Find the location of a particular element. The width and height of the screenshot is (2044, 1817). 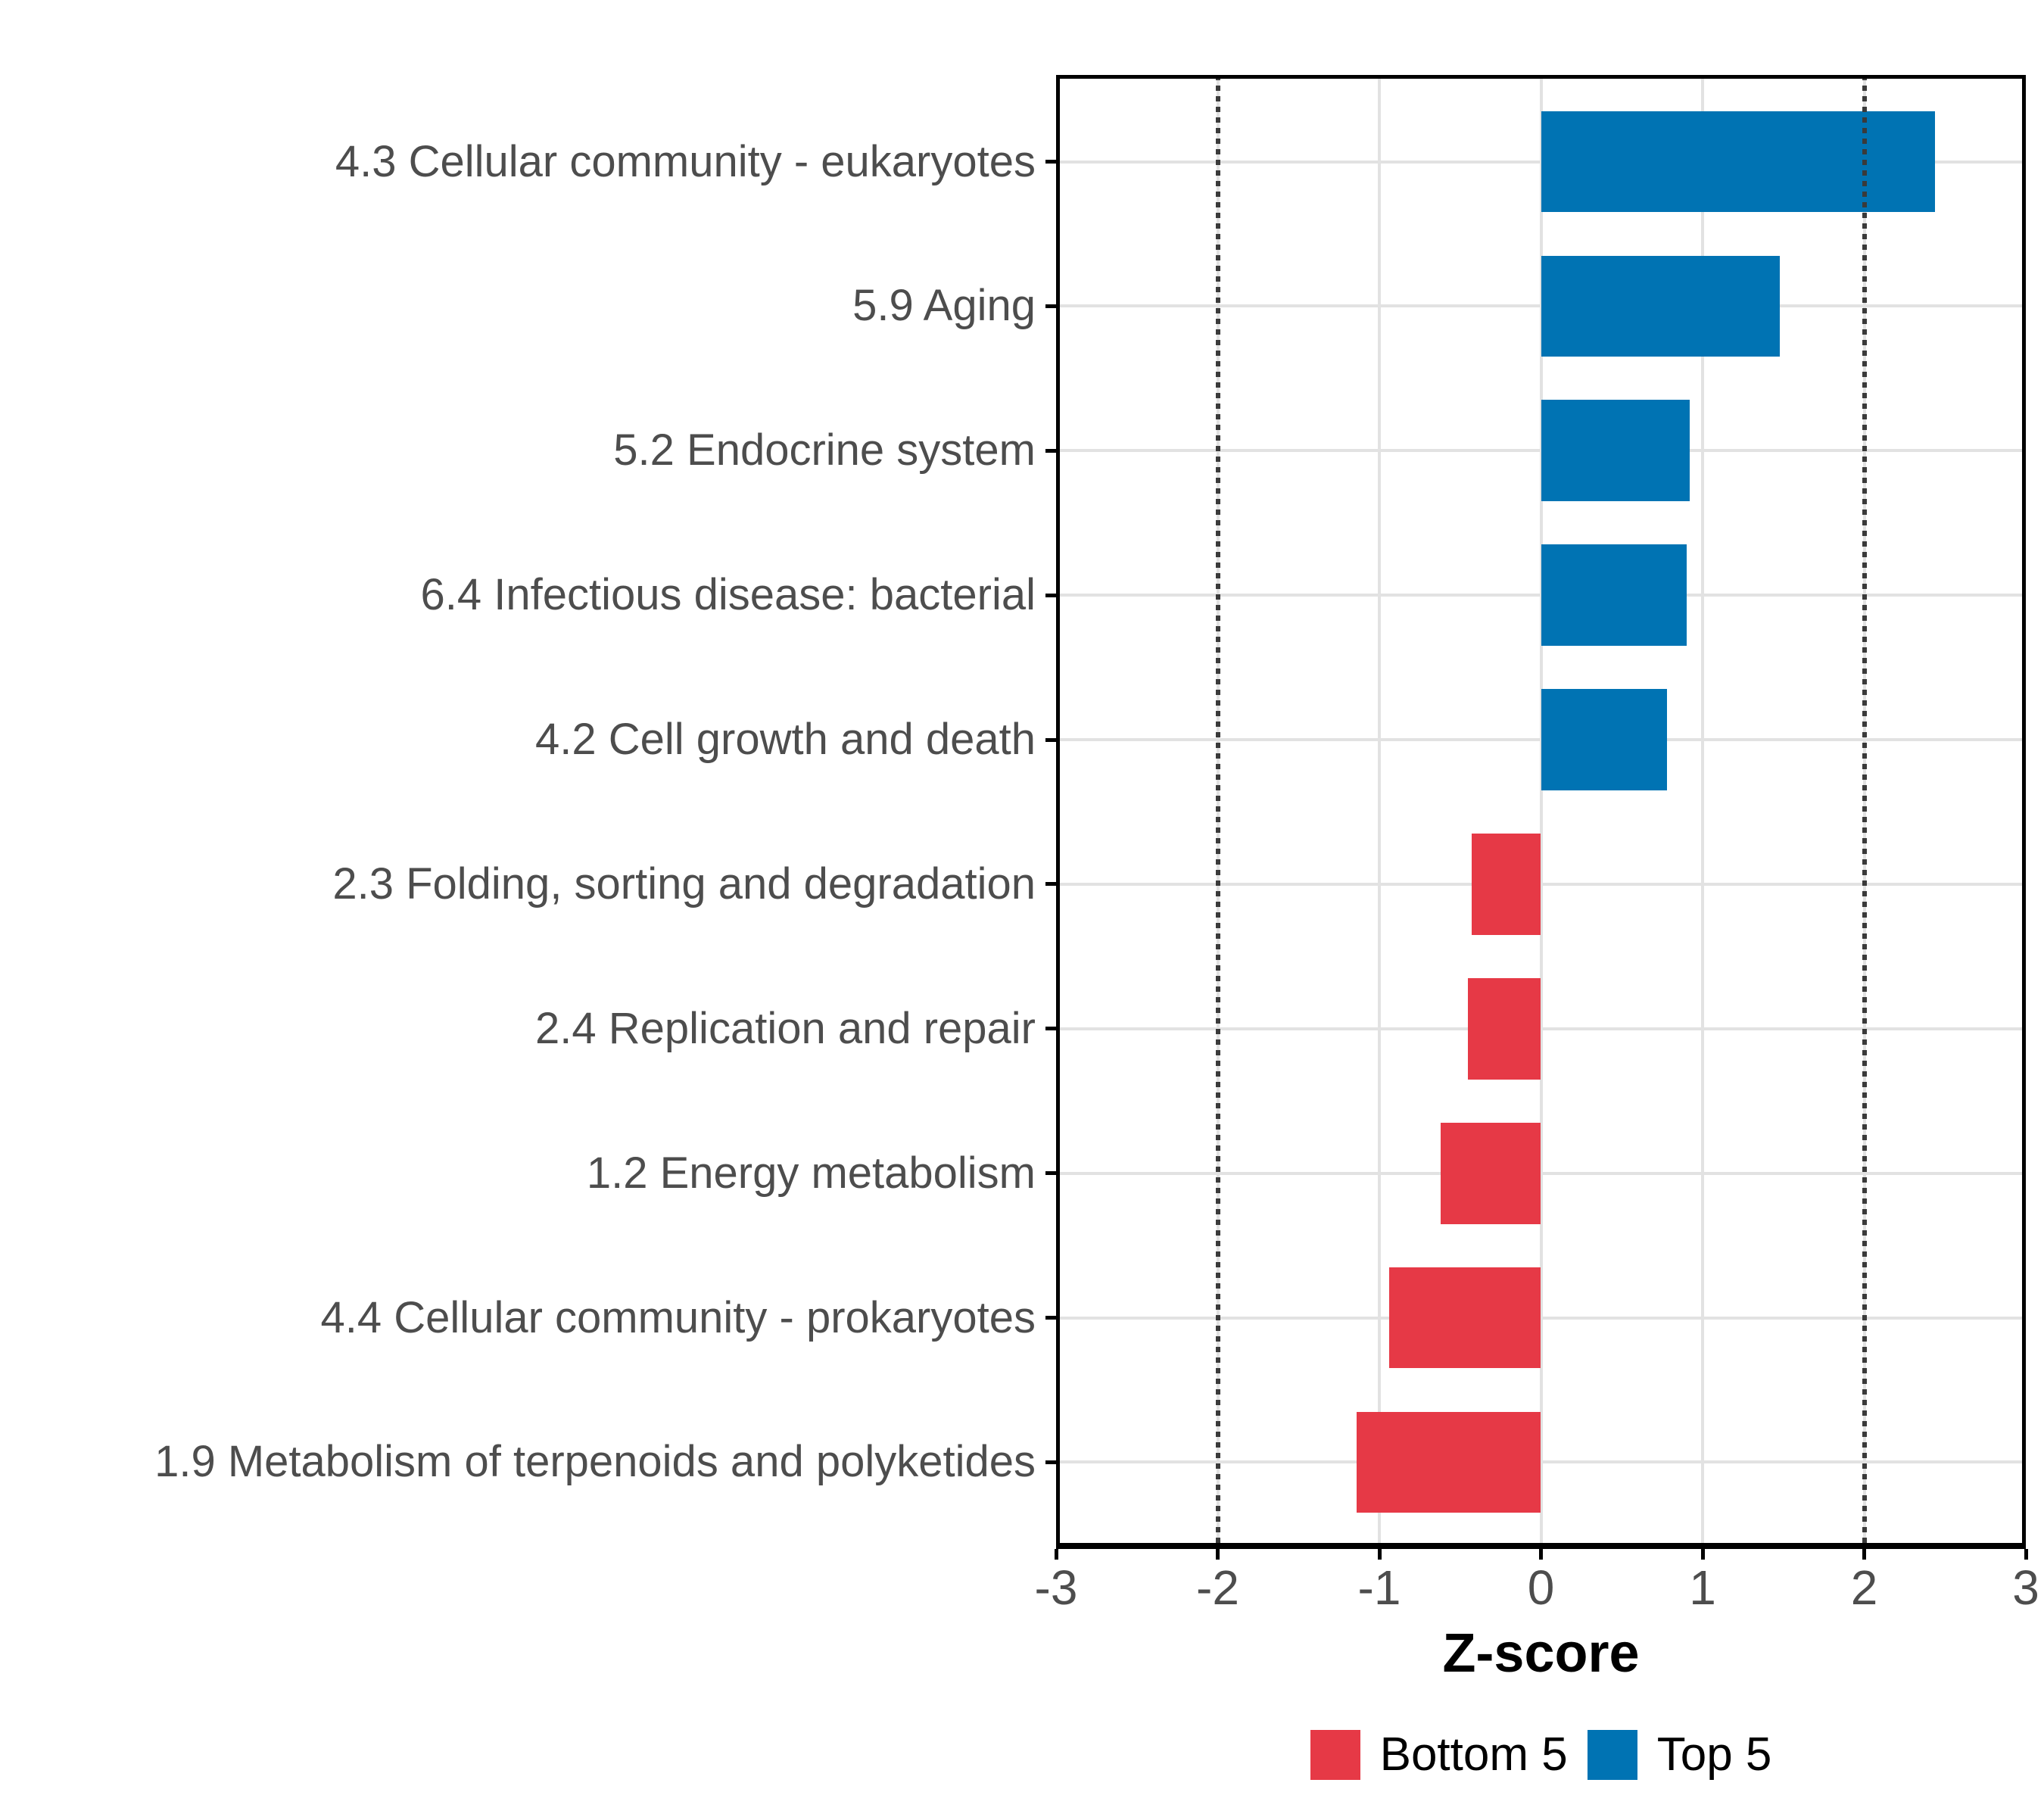

legend-item-bottom5: Bottom 5 is located at coordinates (1439, 1755).